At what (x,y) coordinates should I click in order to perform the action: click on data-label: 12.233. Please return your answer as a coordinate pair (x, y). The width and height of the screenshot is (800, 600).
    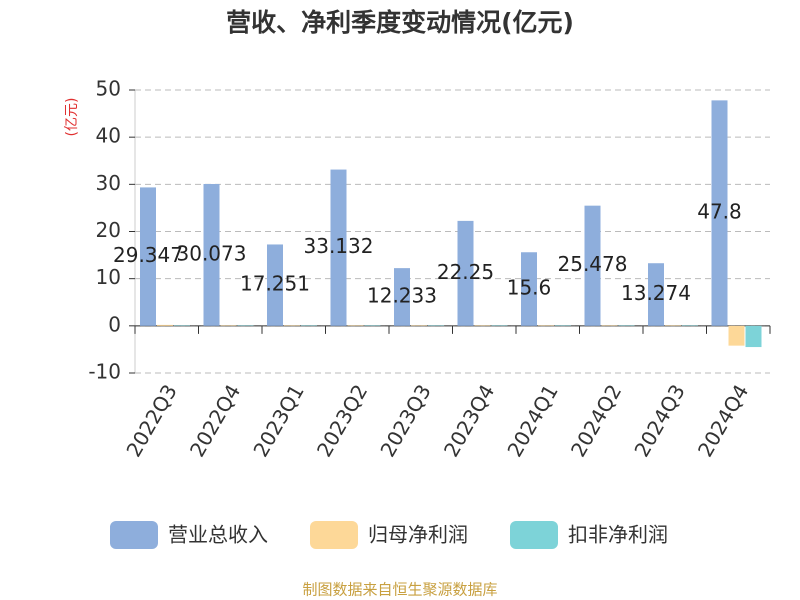
    Looking at the image, I should click on (402, 295).